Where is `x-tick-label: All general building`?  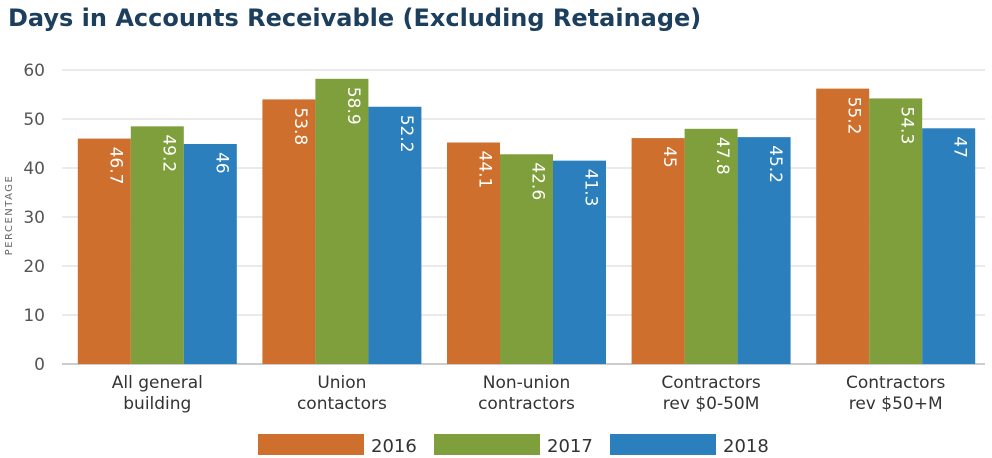 x-tick-label: All general building is located at coordinates (157, 393).